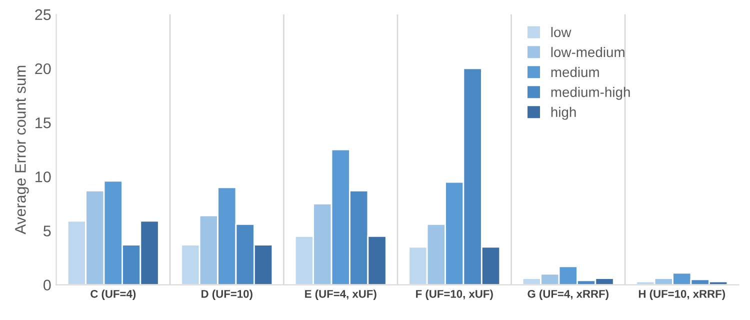  Describe the element at coordinates (47, 285) in the screenshot. I see `y-tick-label: 0` at that location.